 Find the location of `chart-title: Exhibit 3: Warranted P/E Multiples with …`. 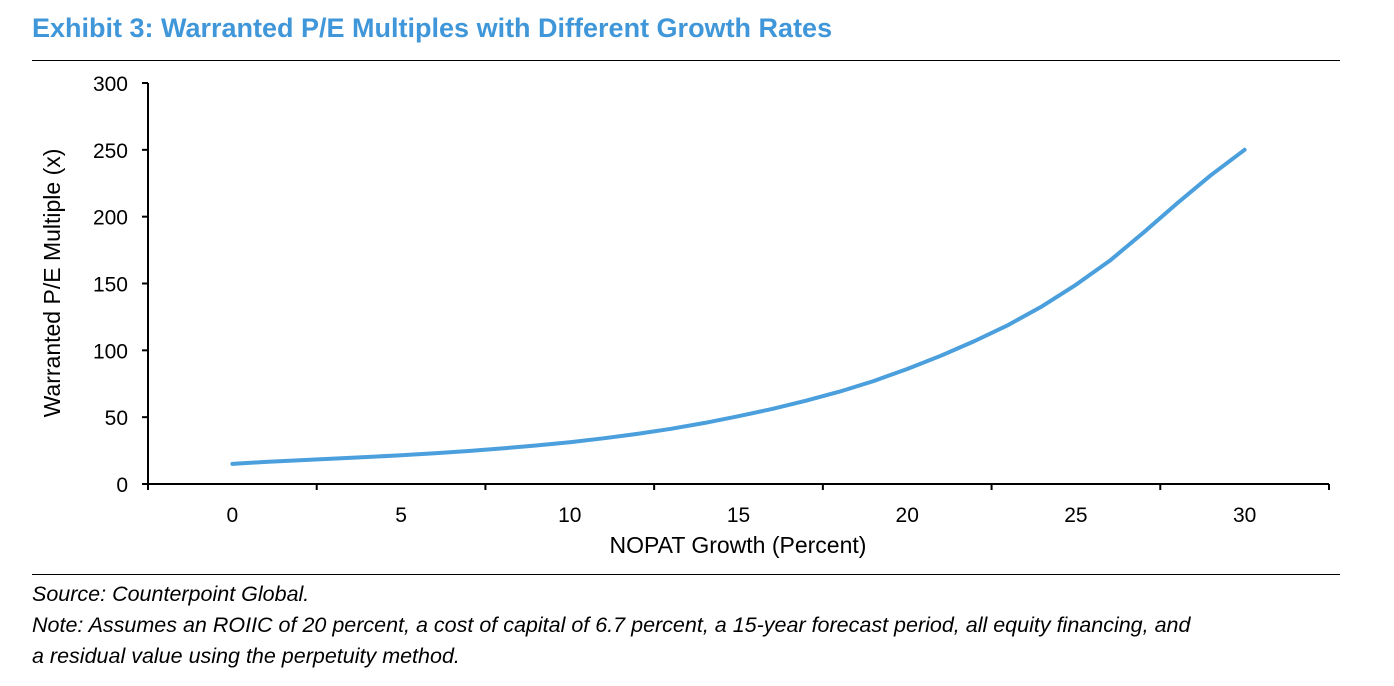

chart-title: Exhibit 3: Warranted P/E Multiples with … is located at coordinates (432, 28).